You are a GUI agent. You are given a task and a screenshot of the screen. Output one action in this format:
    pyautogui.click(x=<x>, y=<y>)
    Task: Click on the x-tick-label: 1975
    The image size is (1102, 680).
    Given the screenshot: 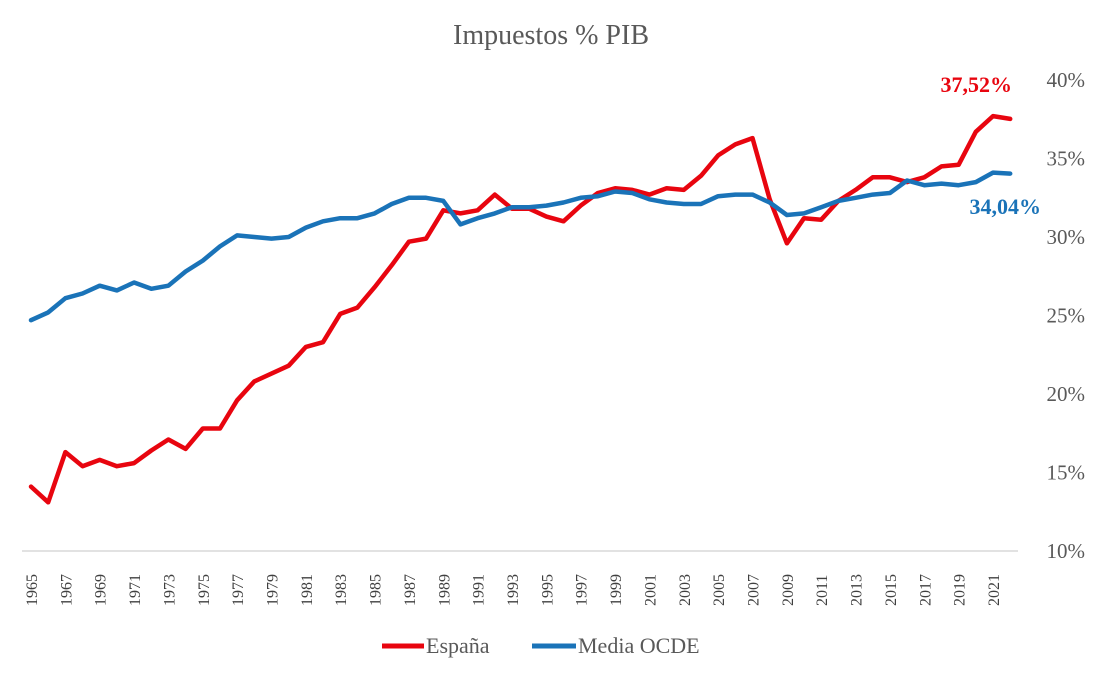 What is the action you would take?
    pyautogui.click(x=204, y=590)
    